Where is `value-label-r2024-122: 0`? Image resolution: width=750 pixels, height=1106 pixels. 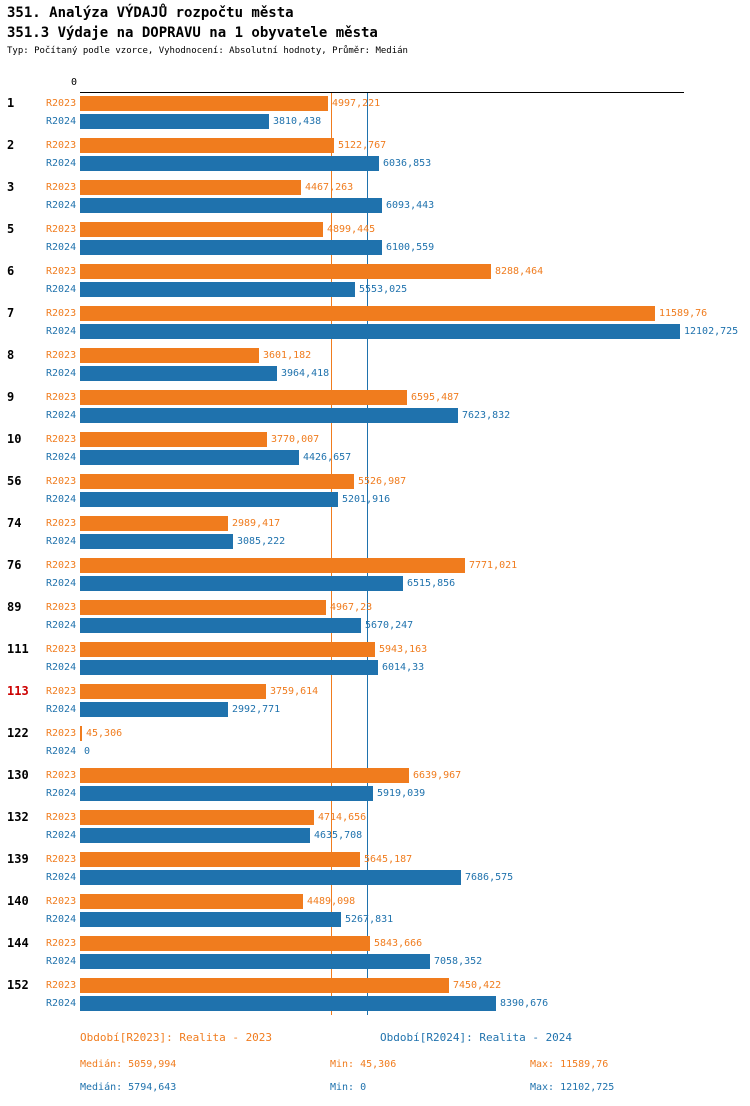
value-label-r2024-122: 0 is located at coordinates (87, 751).